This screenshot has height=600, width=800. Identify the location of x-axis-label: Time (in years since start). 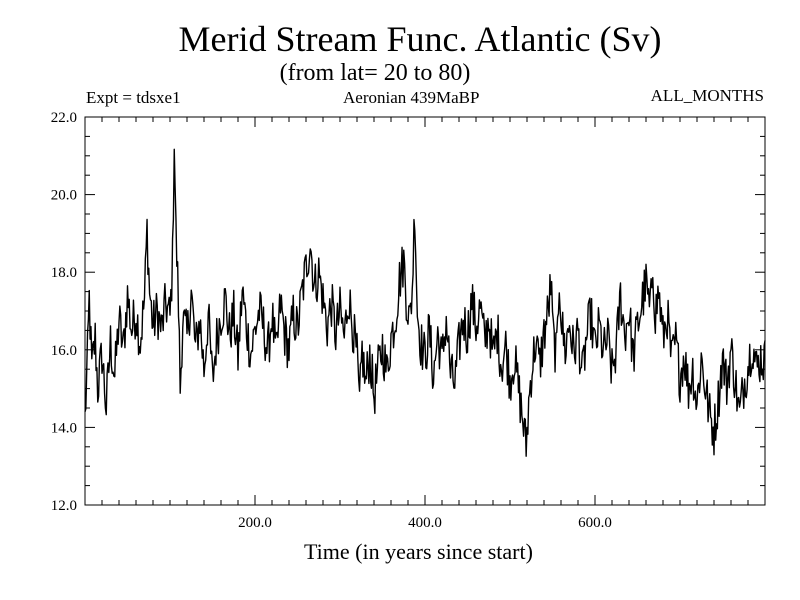
(418, 551).